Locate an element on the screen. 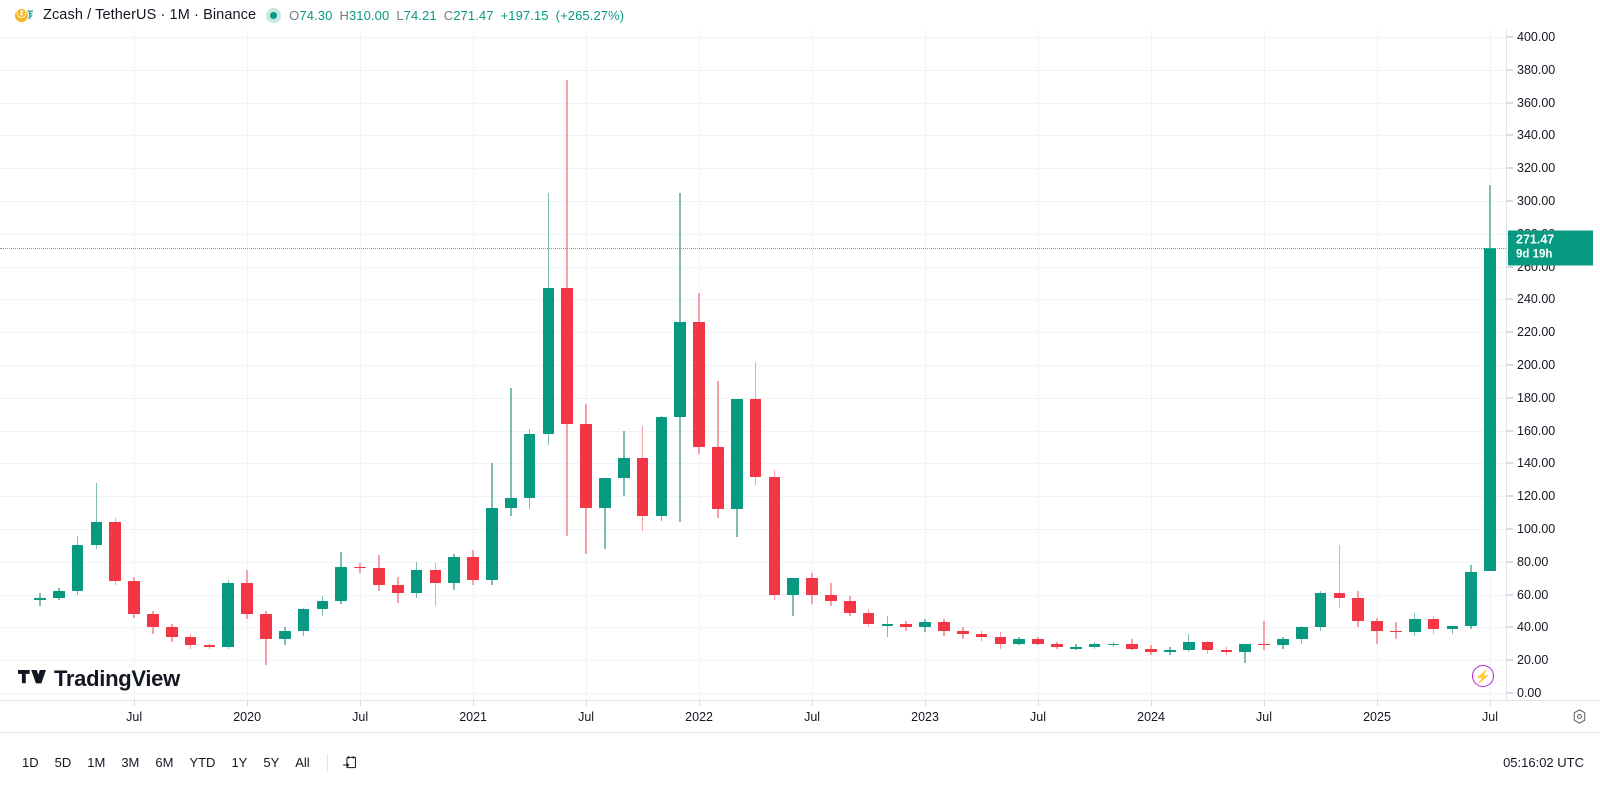 The height and width of the screenshot is (792, 1600). range-button-all: All is located at coordinates (302, 762).